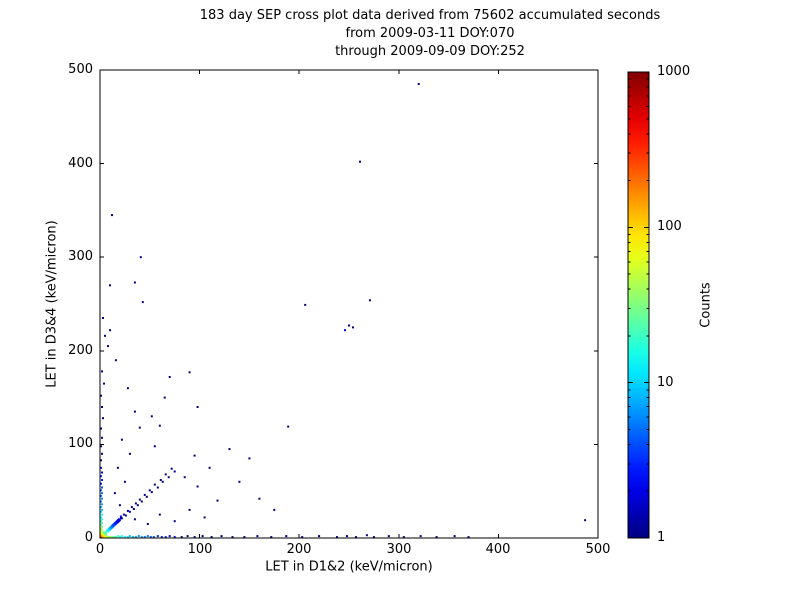  I want to click on x-tick-label-100: 100, so click(200, 549).